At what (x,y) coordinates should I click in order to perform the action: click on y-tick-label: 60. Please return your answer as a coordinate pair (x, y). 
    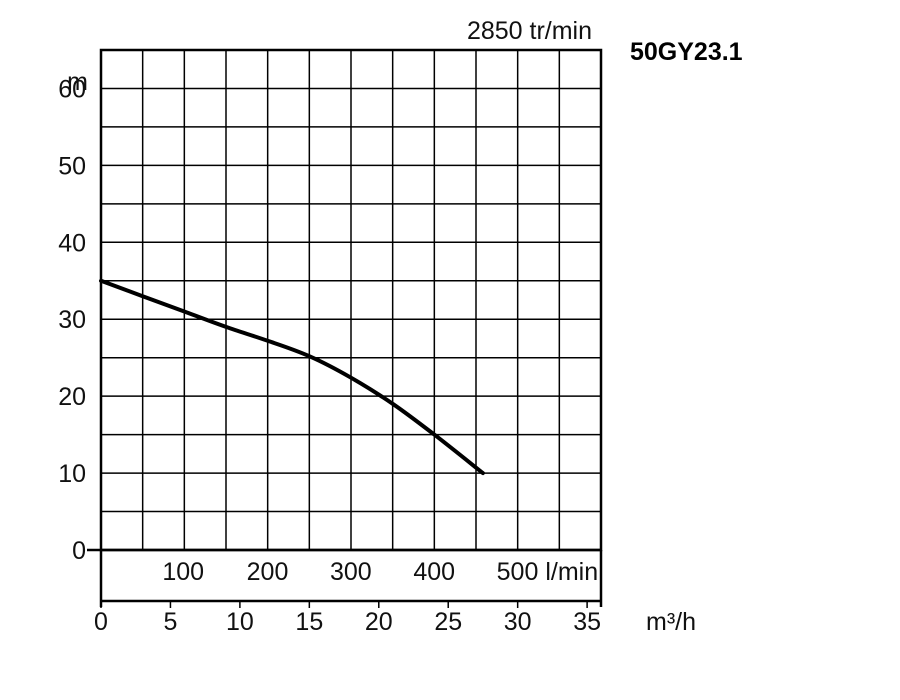
    Looking at the image, I should click on (72, 89).